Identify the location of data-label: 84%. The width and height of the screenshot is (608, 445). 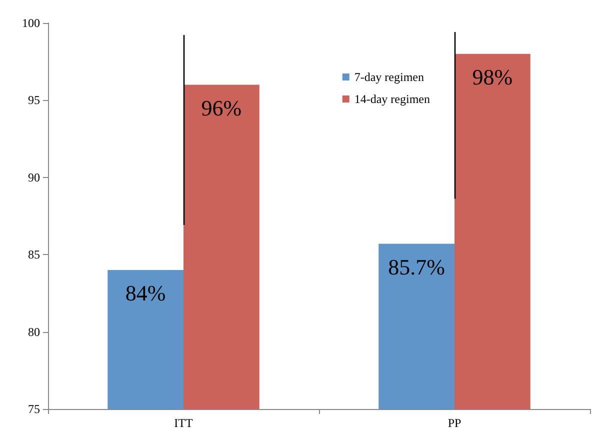
(145, 293).